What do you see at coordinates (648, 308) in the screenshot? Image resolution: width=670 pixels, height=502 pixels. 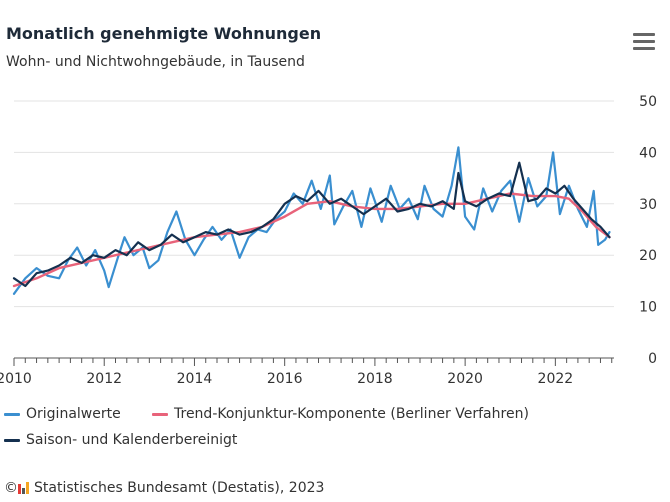 I see `y-tick-label-10: 10` at bounding box center [648, 308].